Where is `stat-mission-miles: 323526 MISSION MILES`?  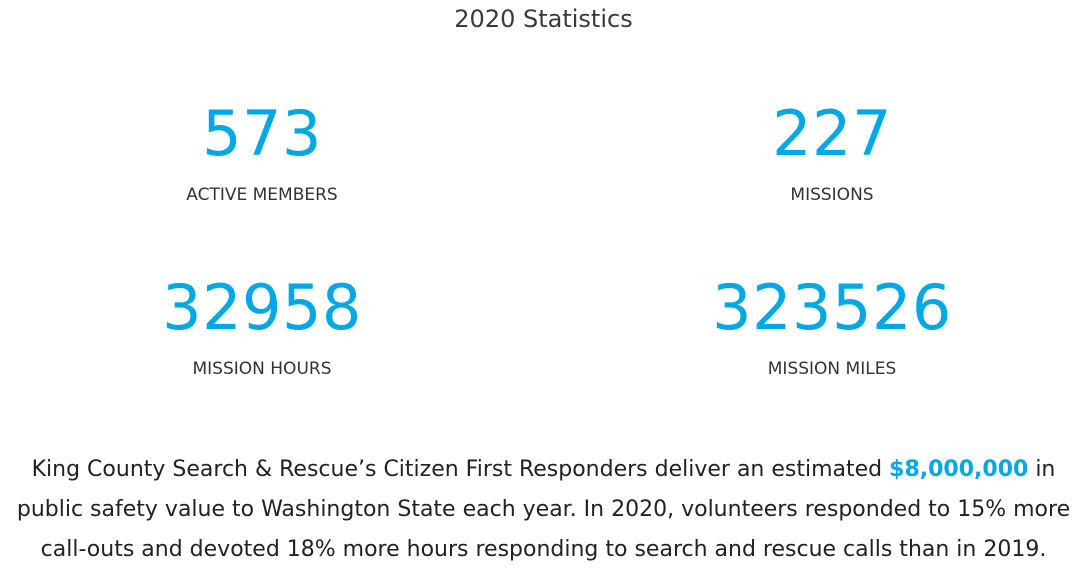 stat-mission-miles: 323526 MISSION MILES is located at coordinates (832, 326).